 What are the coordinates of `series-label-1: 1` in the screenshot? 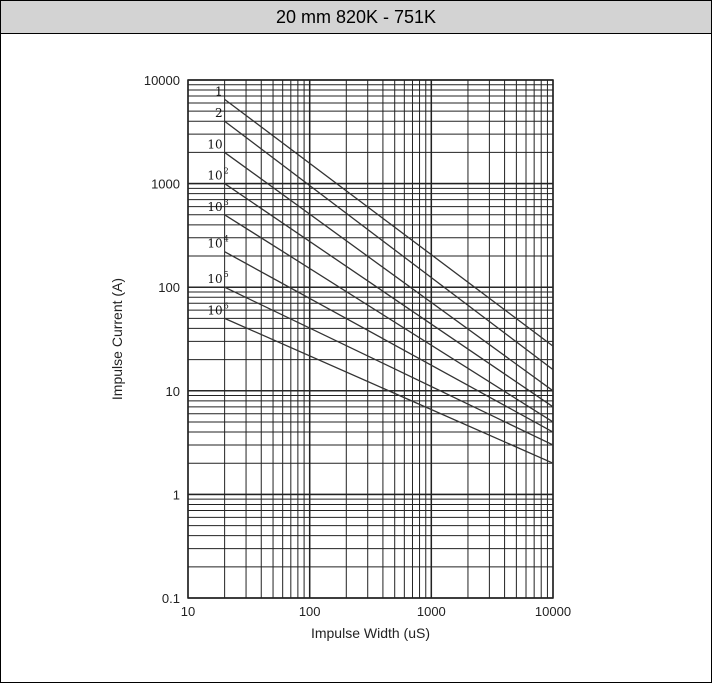 It's located at (219, 91).